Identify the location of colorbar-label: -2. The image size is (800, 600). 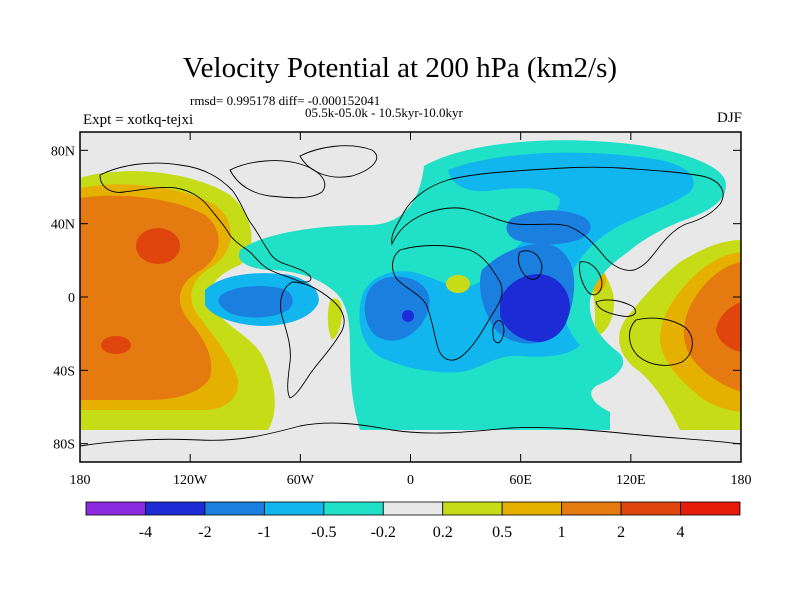
(204, 532).